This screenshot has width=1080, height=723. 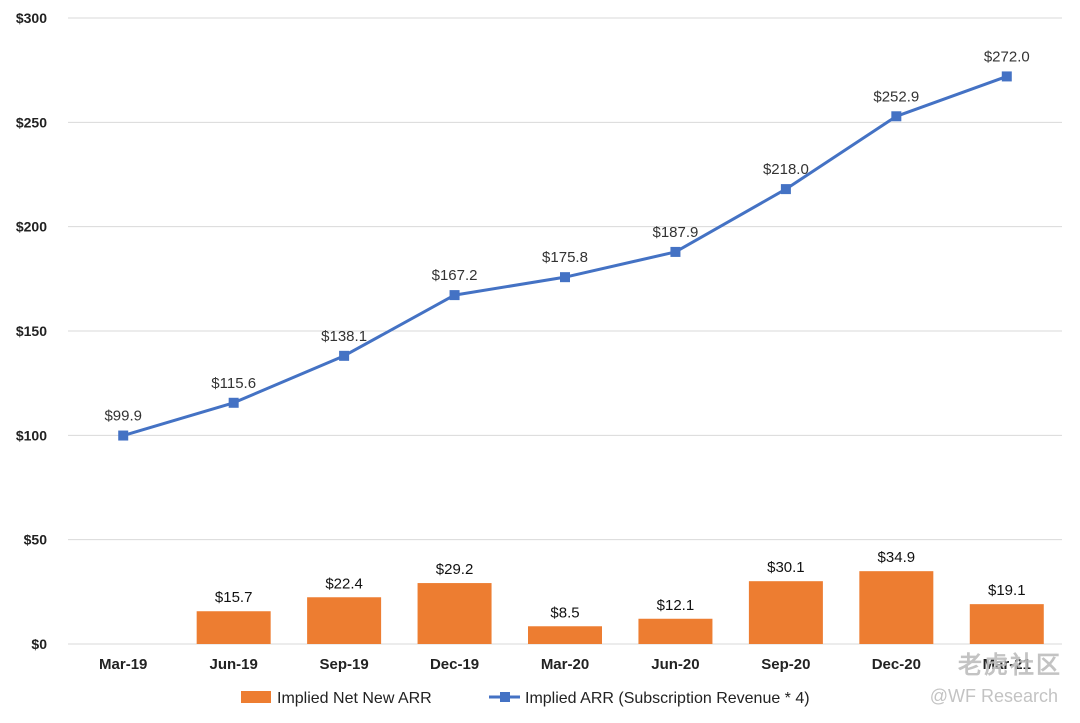 I want to click on x-tick-label: Mar-19, so click(x=123, y=664).